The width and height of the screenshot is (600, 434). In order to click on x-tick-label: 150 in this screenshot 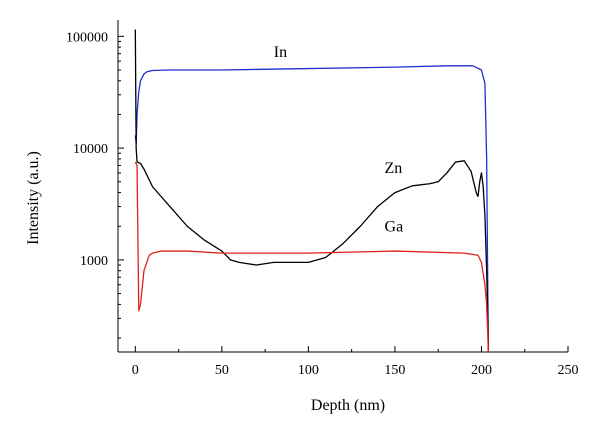, I will do `click(394, 370)`.